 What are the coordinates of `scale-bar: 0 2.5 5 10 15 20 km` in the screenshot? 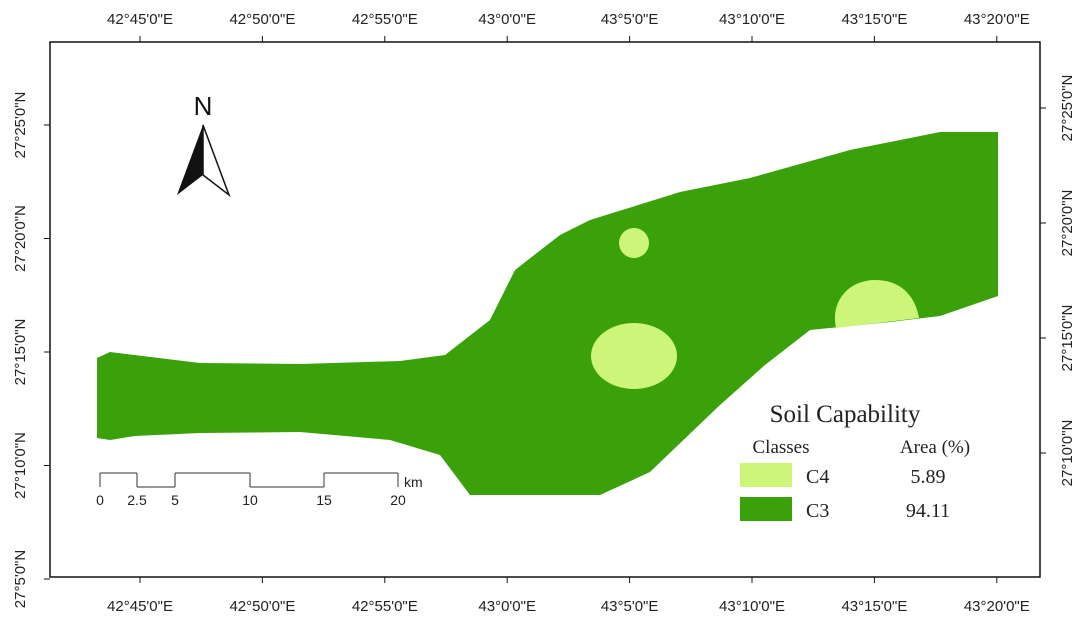 It's located at (259, 490).